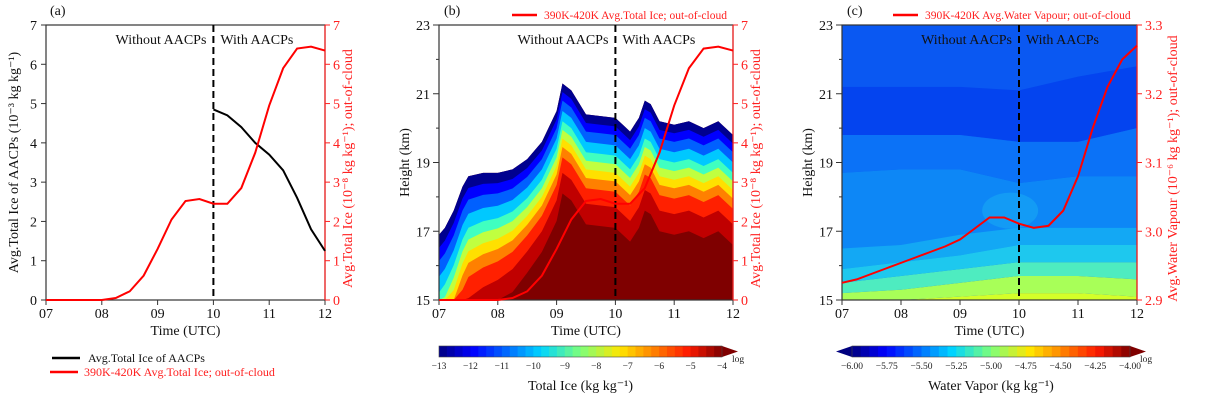  I want to click on right-y-tick-label: 3.3, so click(1154, 26).